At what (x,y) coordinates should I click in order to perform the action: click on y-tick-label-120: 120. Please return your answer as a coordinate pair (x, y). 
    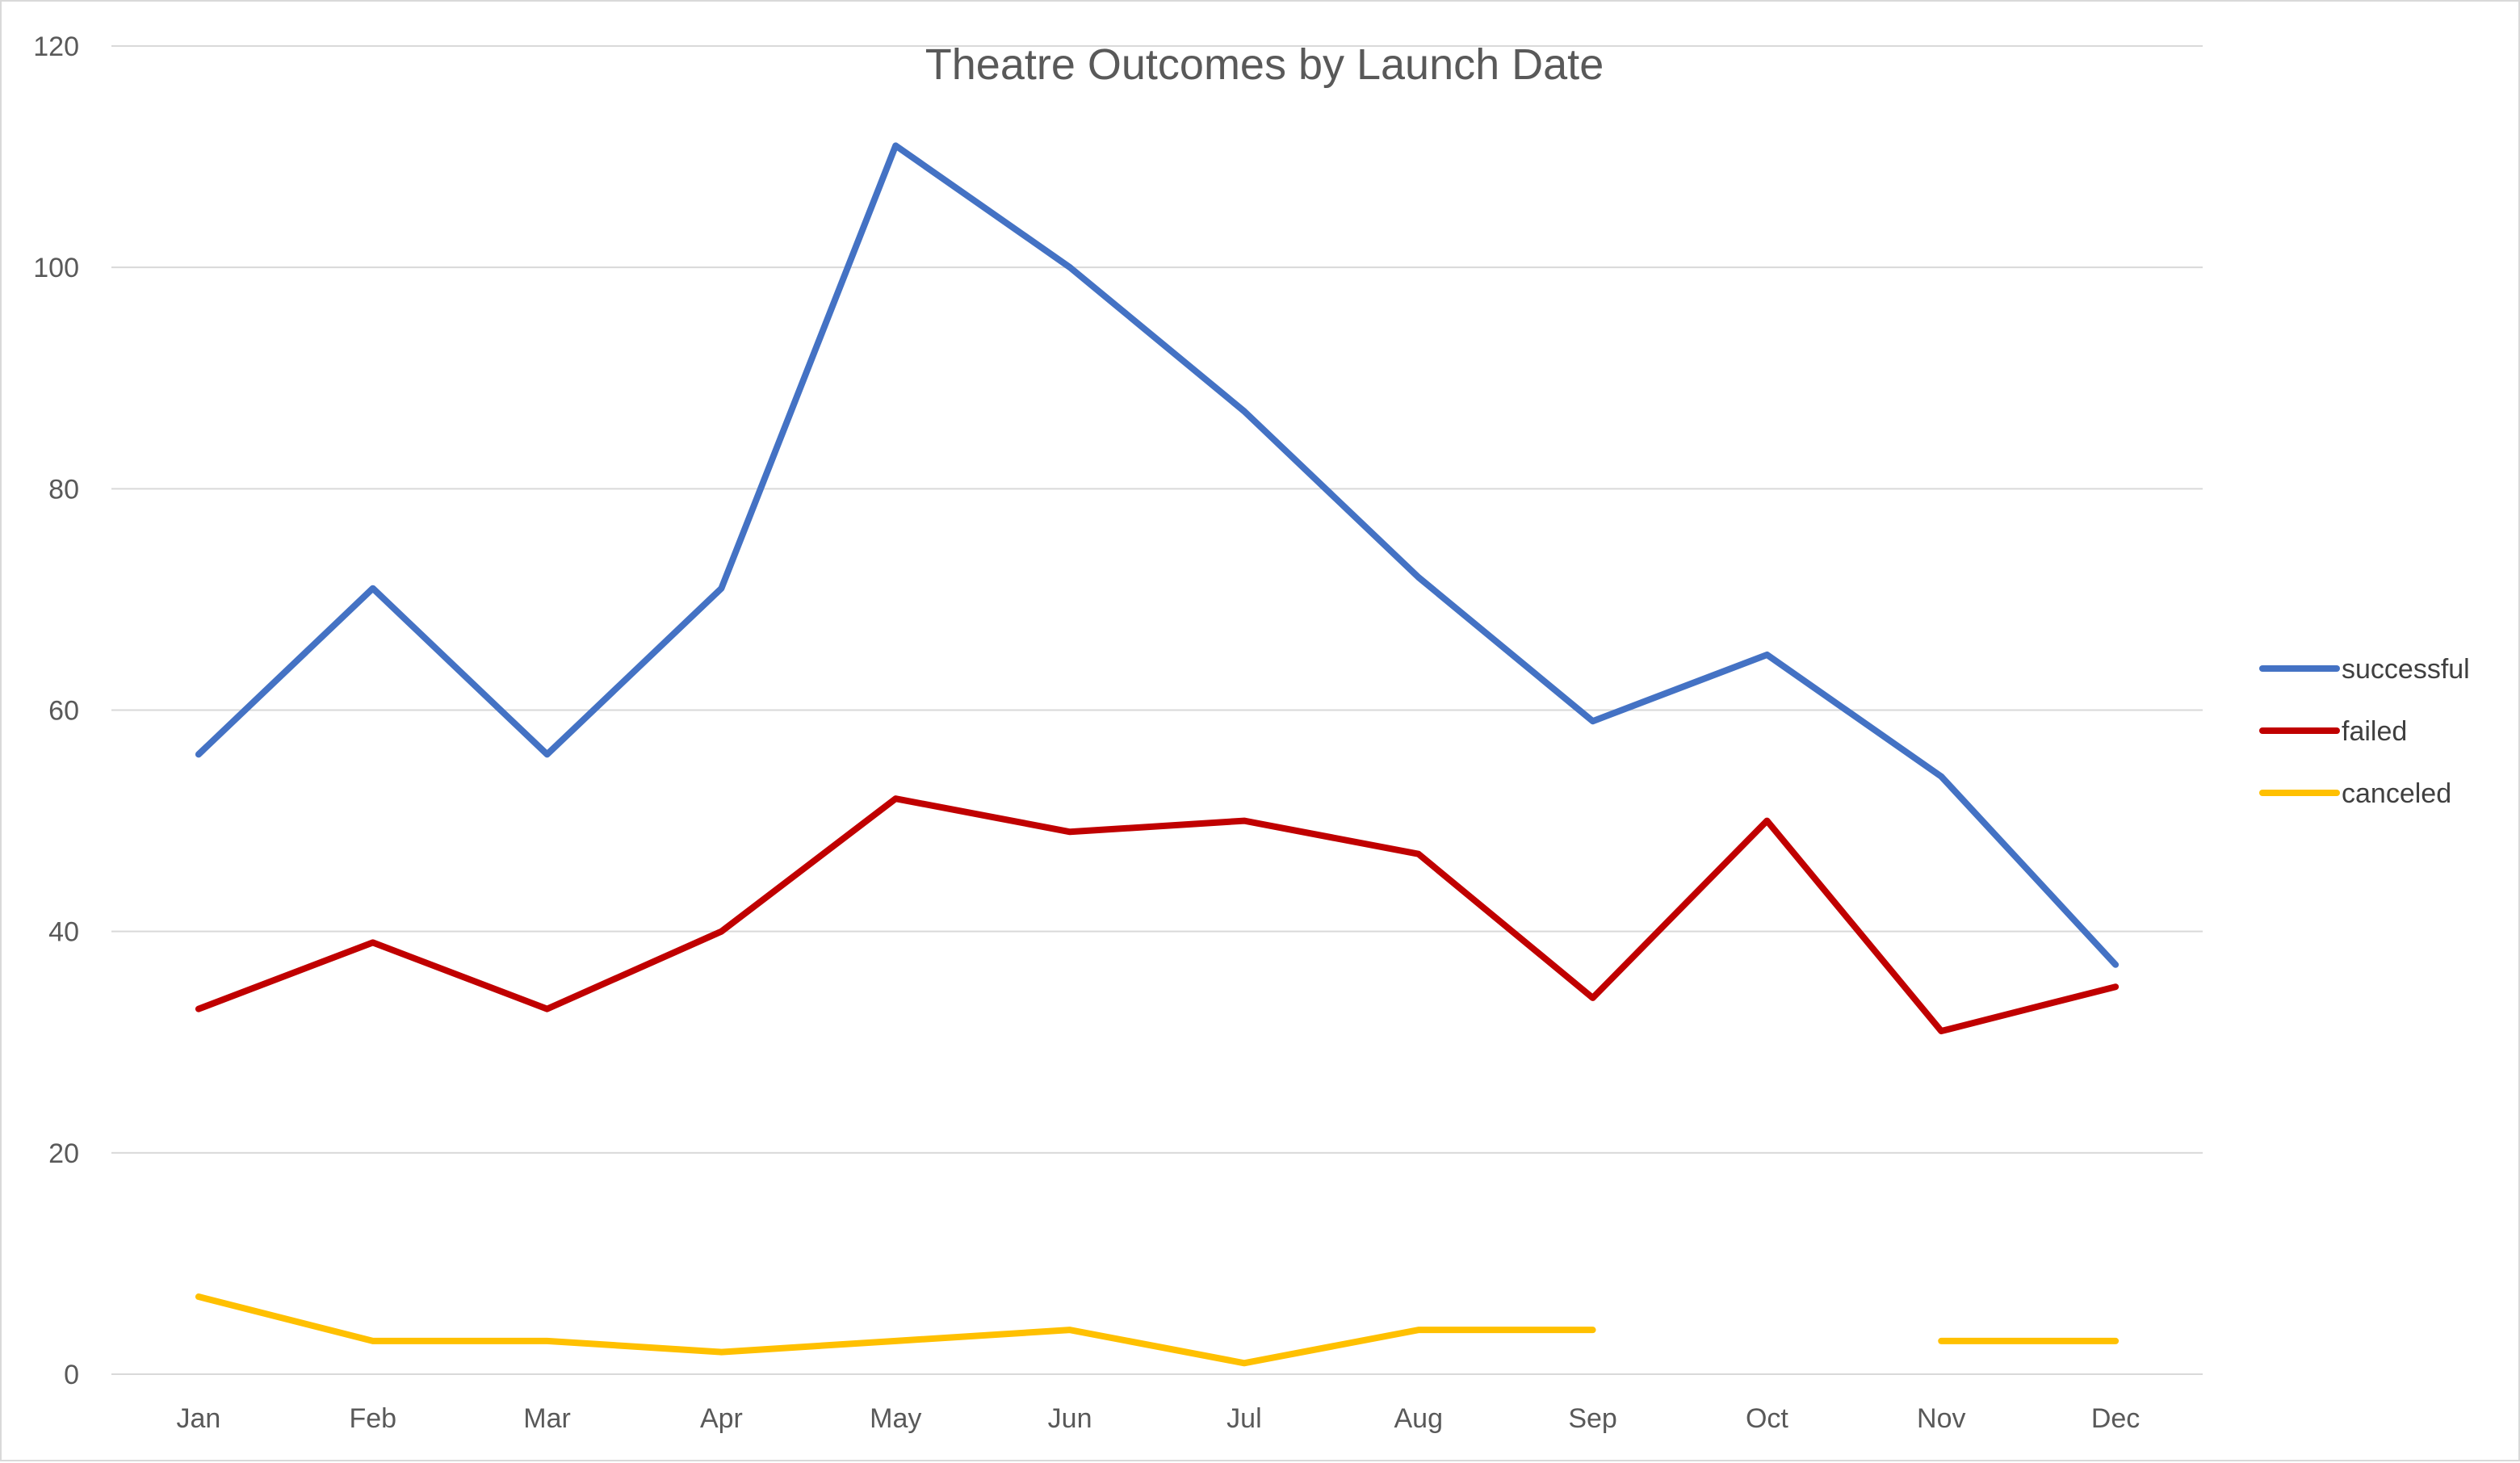
    Looking at the image, I should click on (56, 46).